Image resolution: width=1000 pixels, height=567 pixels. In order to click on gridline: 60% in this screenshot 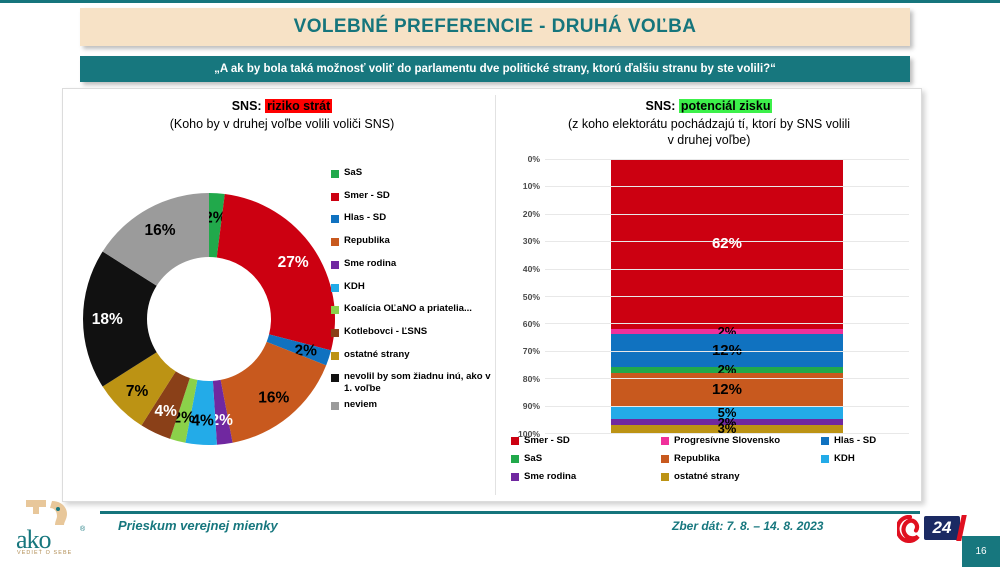, I will do `click(716, 324)`.